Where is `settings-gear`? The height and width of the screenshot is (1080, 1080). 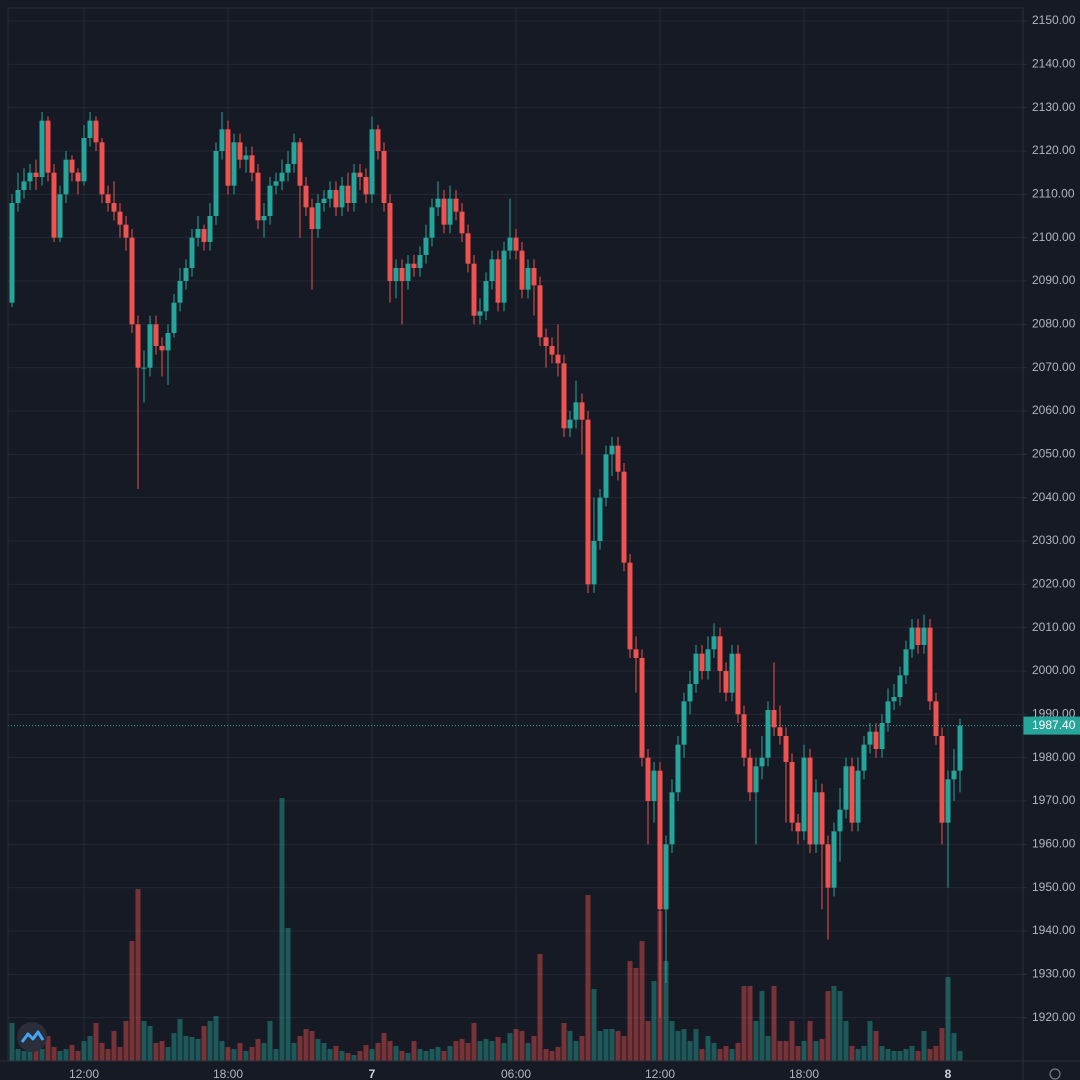 settings-gear is located at coordinates (1055, 1074).